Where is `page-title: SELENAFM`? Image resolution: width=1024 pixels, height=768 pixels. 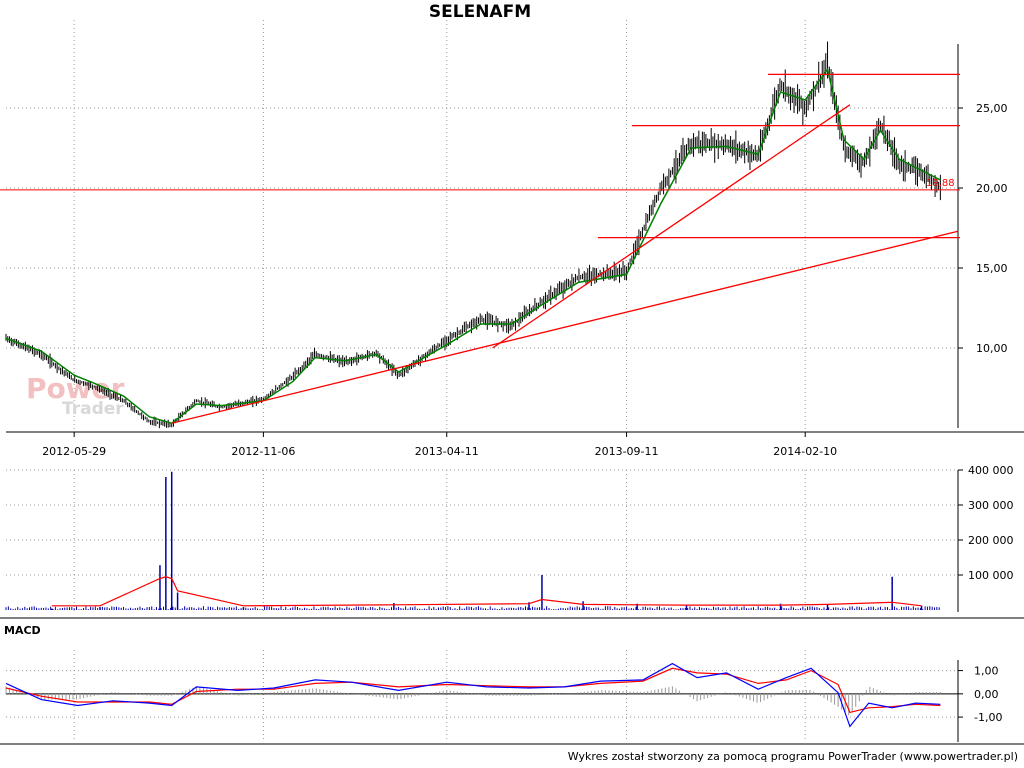 page-title: SELENAFM is located at coordinates (480, 12).